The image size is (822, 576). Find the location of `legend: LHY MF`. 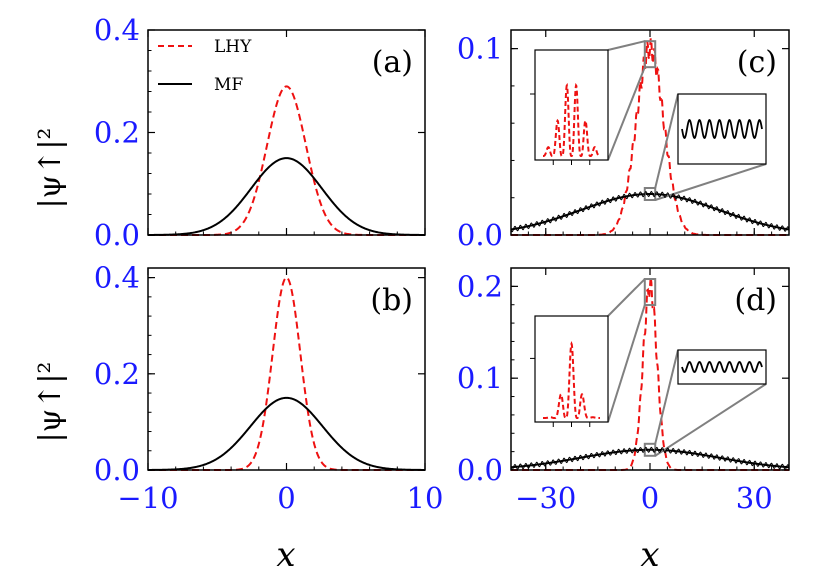

legend: LHY MF is located at coordinates (205, 66).